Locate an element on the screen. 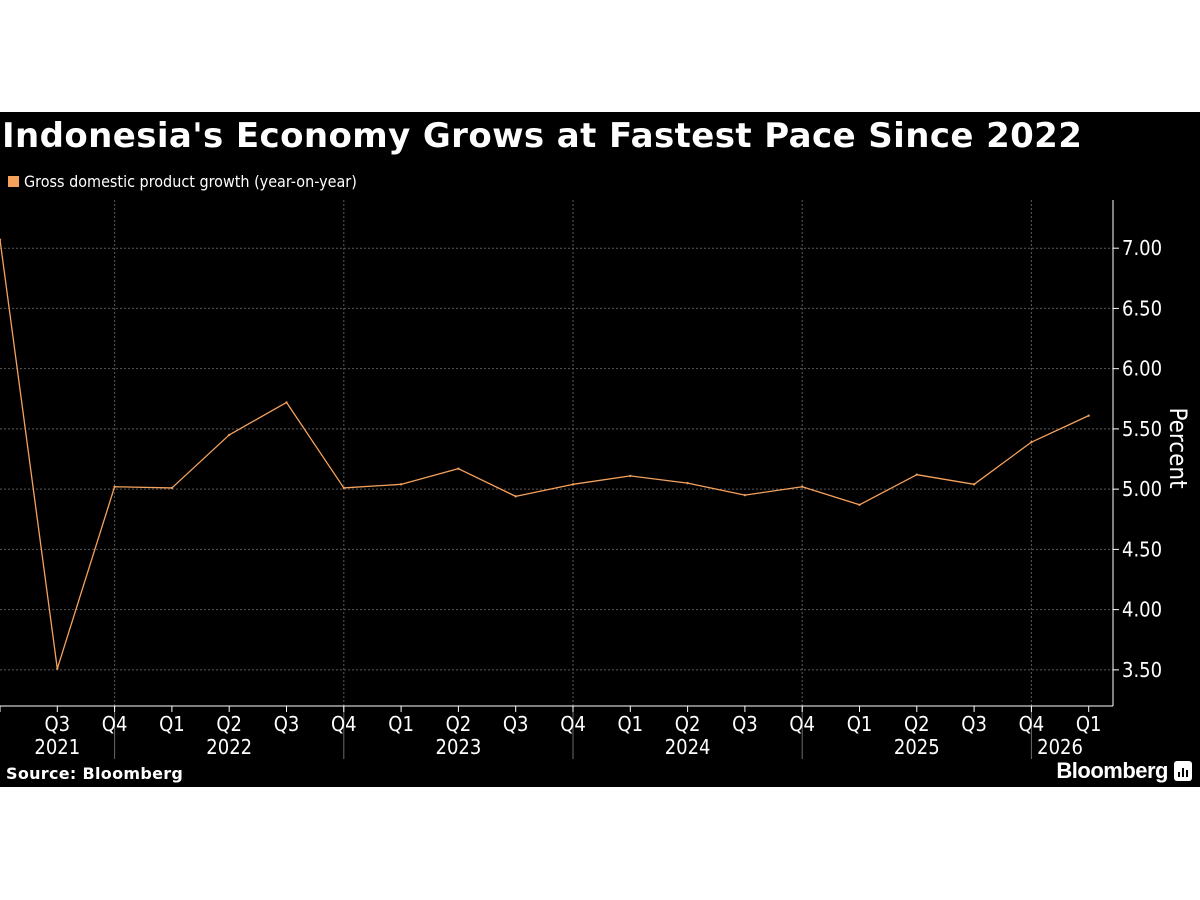 This screenshot has width=1200, height=900. y-tick-label: 6.50 is located at coordinates (1142, 308).